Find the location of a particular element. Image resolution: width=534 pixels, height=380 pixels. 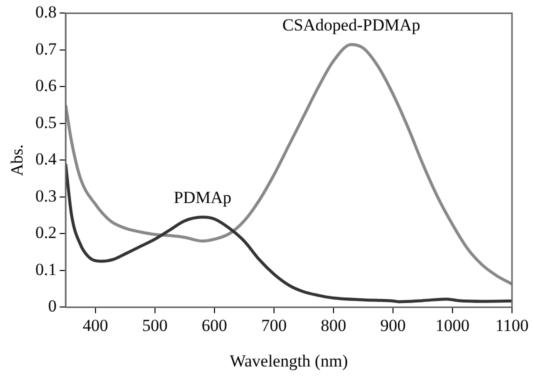

x-axis-title: Wavelength (nm) is located at coordinates (289, 360).